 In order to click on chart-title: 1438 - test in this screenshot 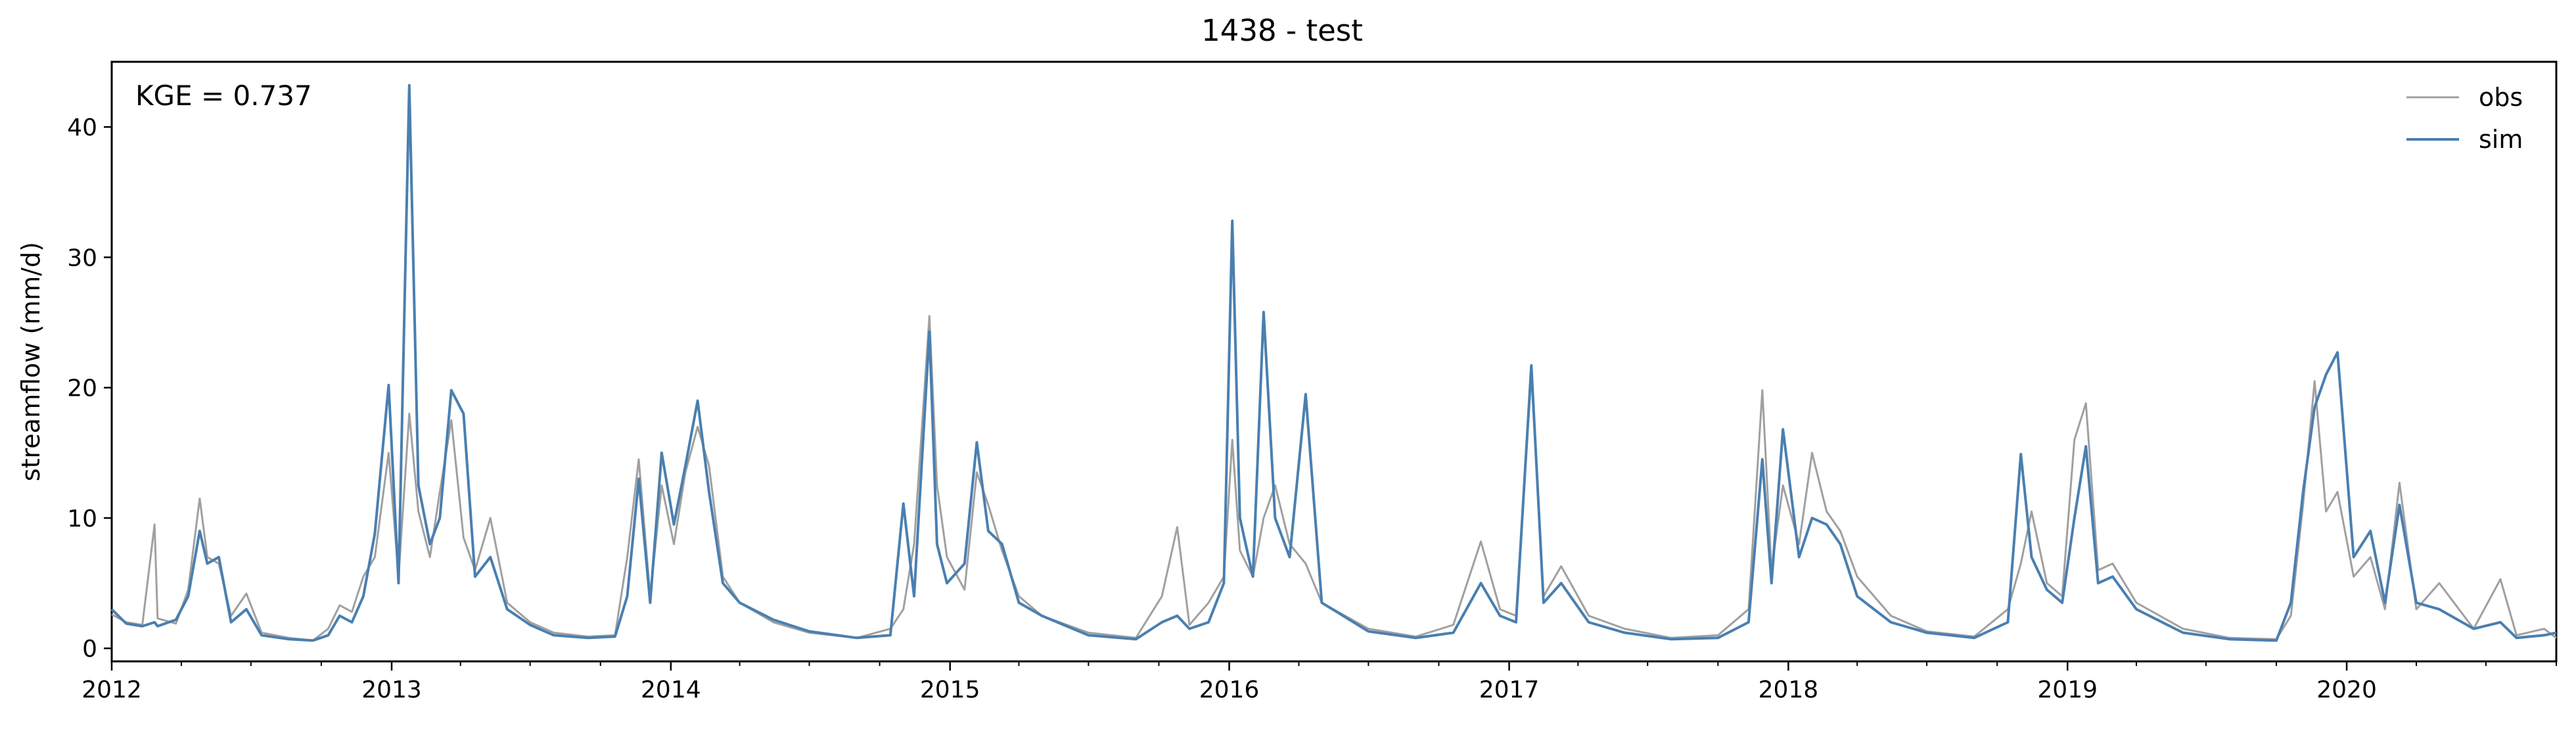, I will do `click(1282, 30)`.